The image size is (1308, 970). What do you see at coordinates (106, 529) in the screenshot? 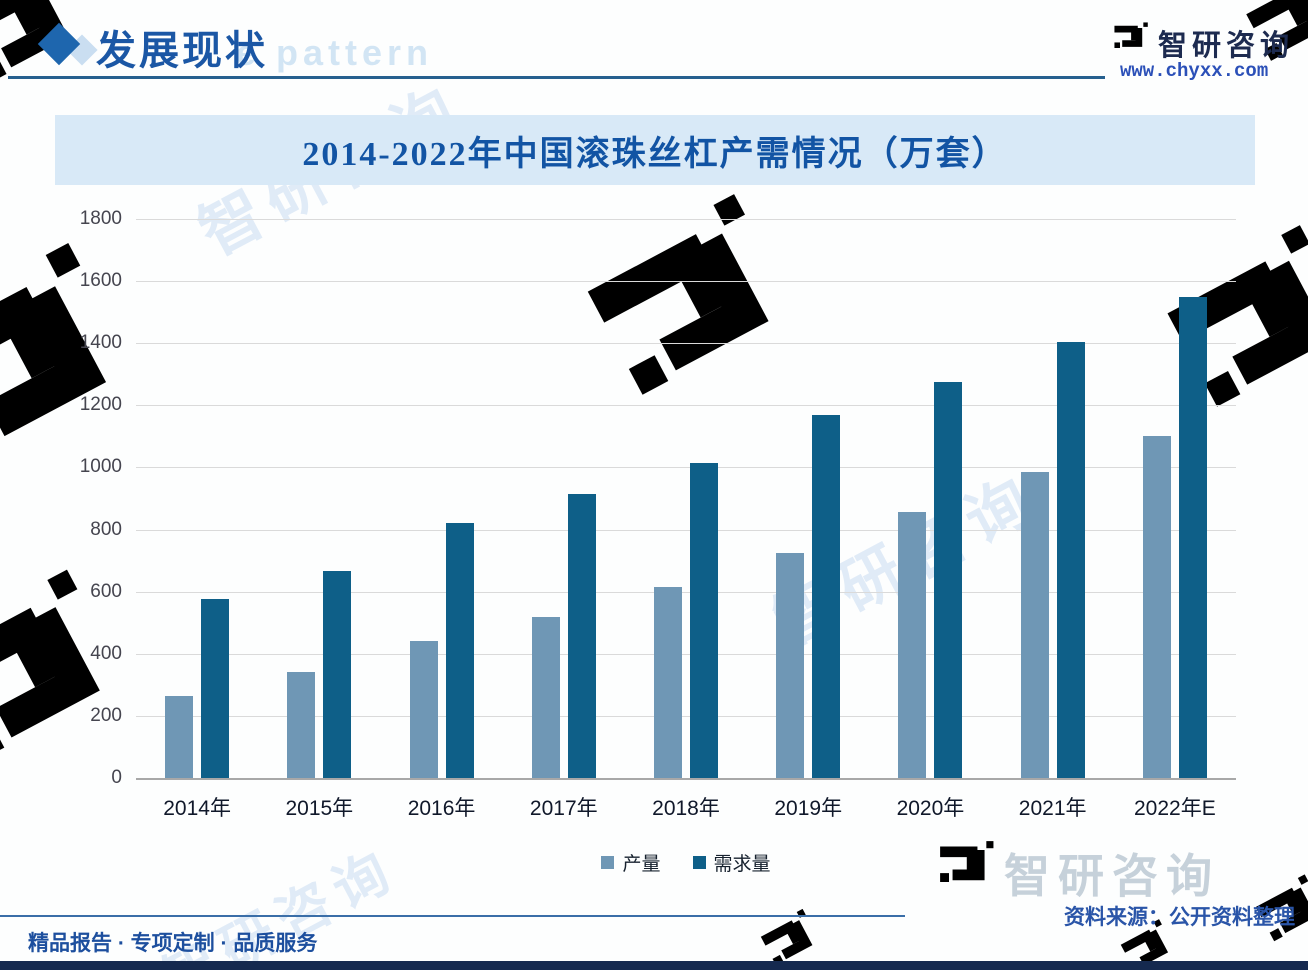
I see `y-tick-label: 800` at bounding box center [106, 529].